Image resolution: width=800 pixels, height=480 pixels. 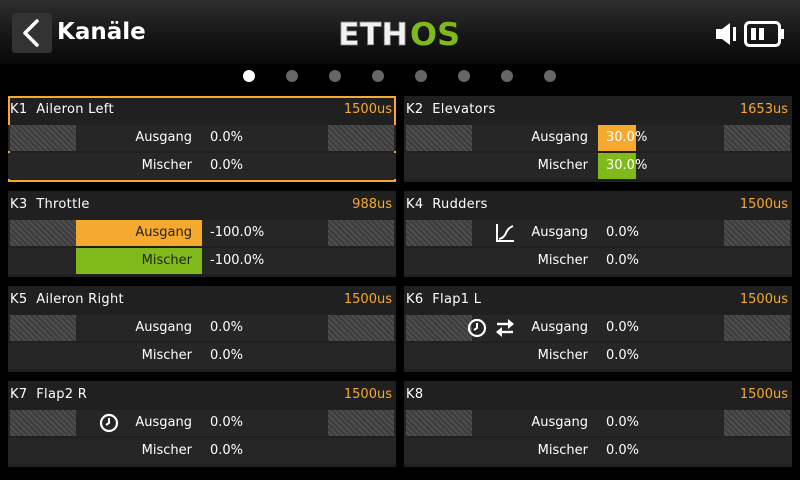 I want to click on back-button, so click(x=32, y=33).